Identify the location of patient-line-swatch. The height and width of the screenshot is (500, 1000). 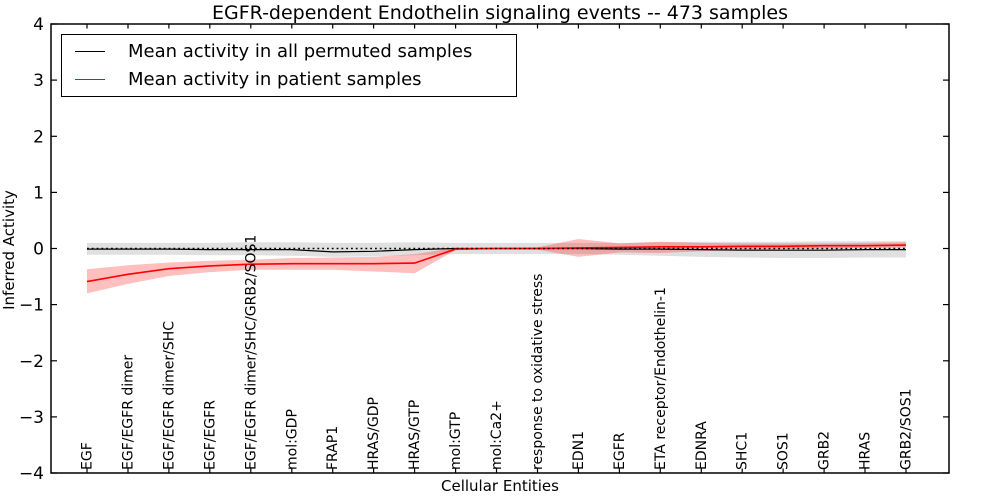
(90, 79).